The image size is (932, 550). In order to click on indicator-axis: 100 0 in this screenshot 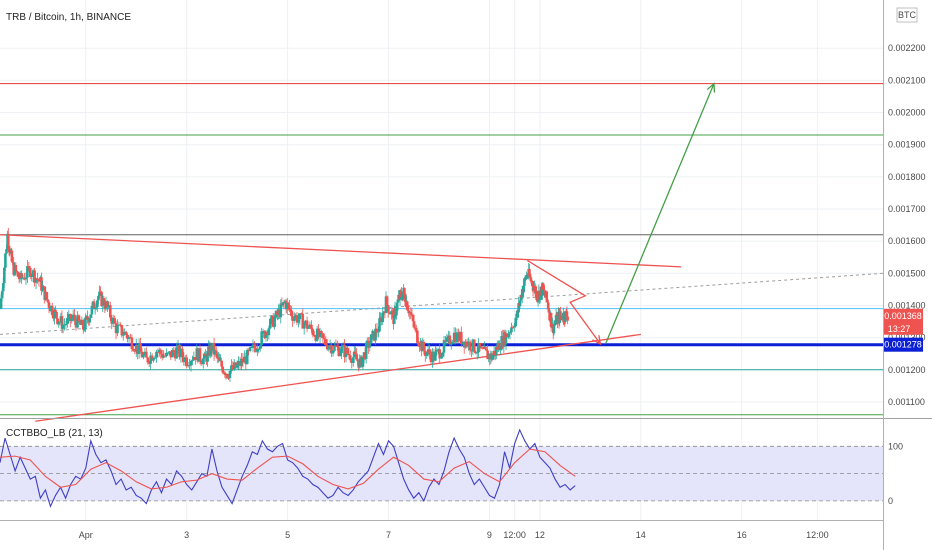, I will do `click(895, 473)`.